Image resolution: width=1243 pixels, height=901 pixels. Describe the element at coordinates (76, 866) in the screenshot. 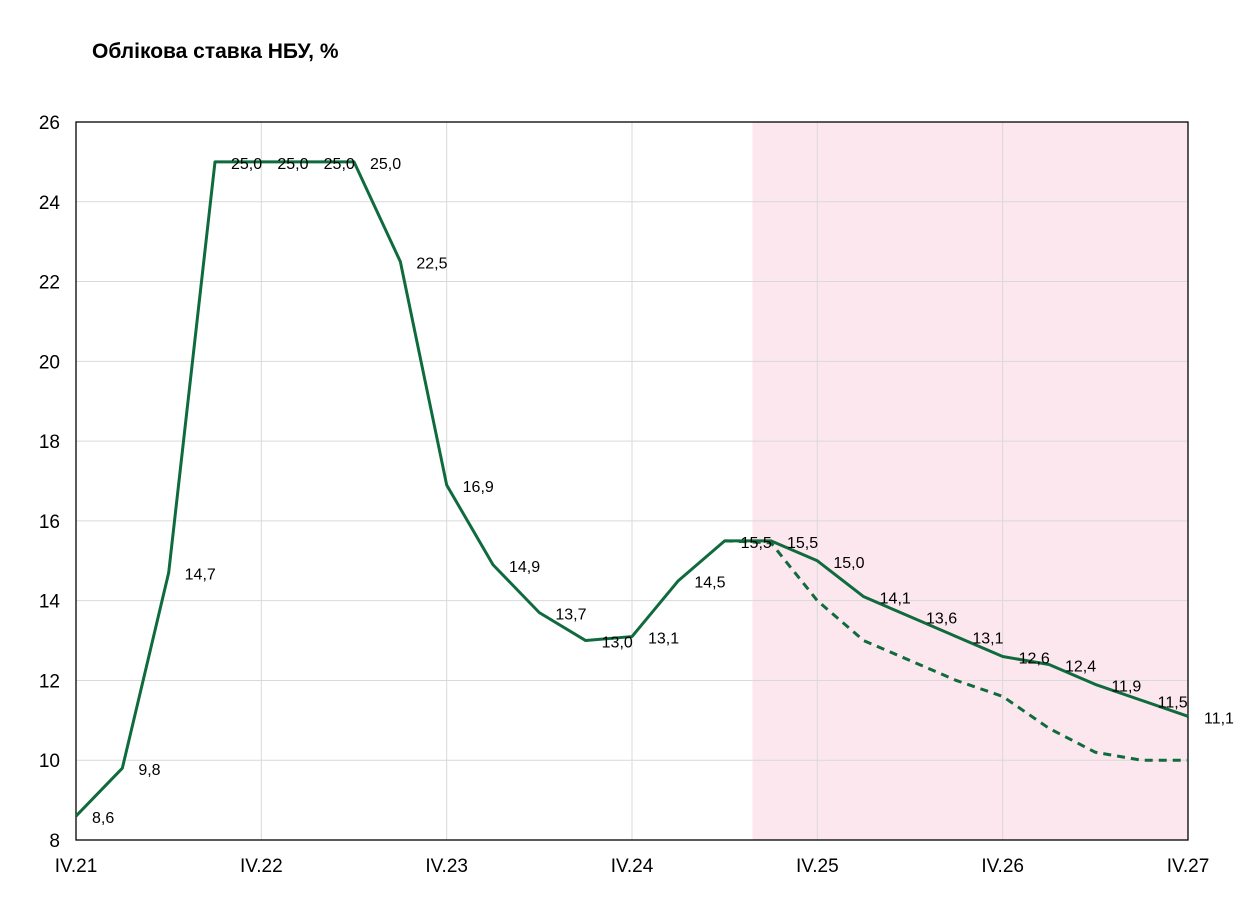

I see `x-tick-label: IV.21` at that location.